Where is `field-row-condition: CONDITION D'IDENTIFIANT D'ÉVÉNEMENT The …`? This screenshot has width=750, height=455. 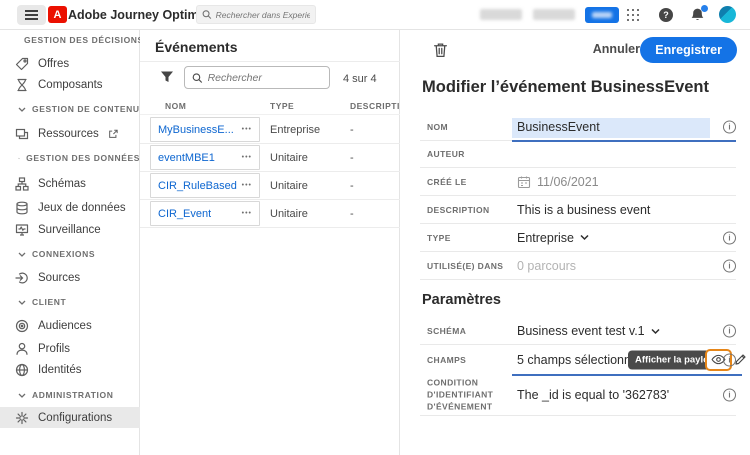 field-row-condition: CONDITION D'IDENTIFIANT D'ÉVÉNEMENT The … is located at coordinates (578, 395).